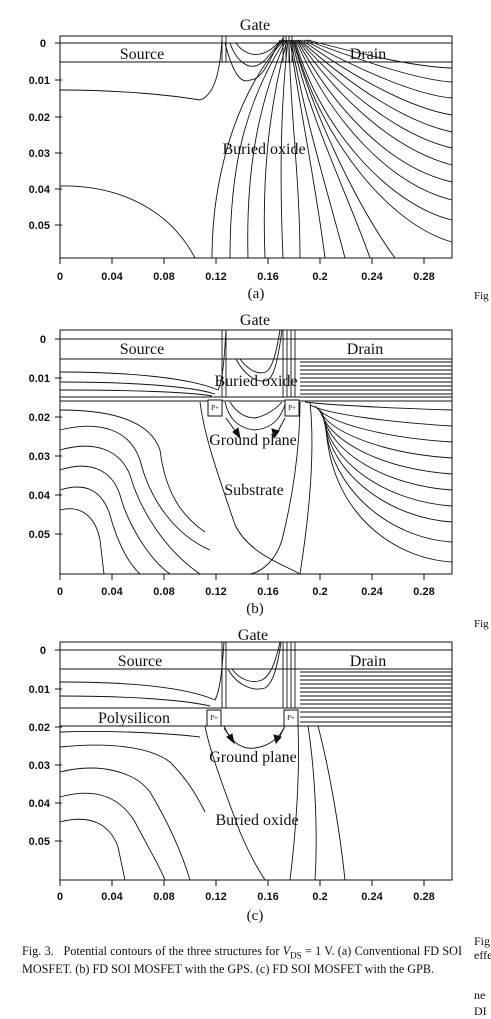 This screenshot has height=1019, width=491. What do you see at coordinates (254, 490) in the screenshot?
I see `substrate-label: Substrate` at bounding box center [254, 490].